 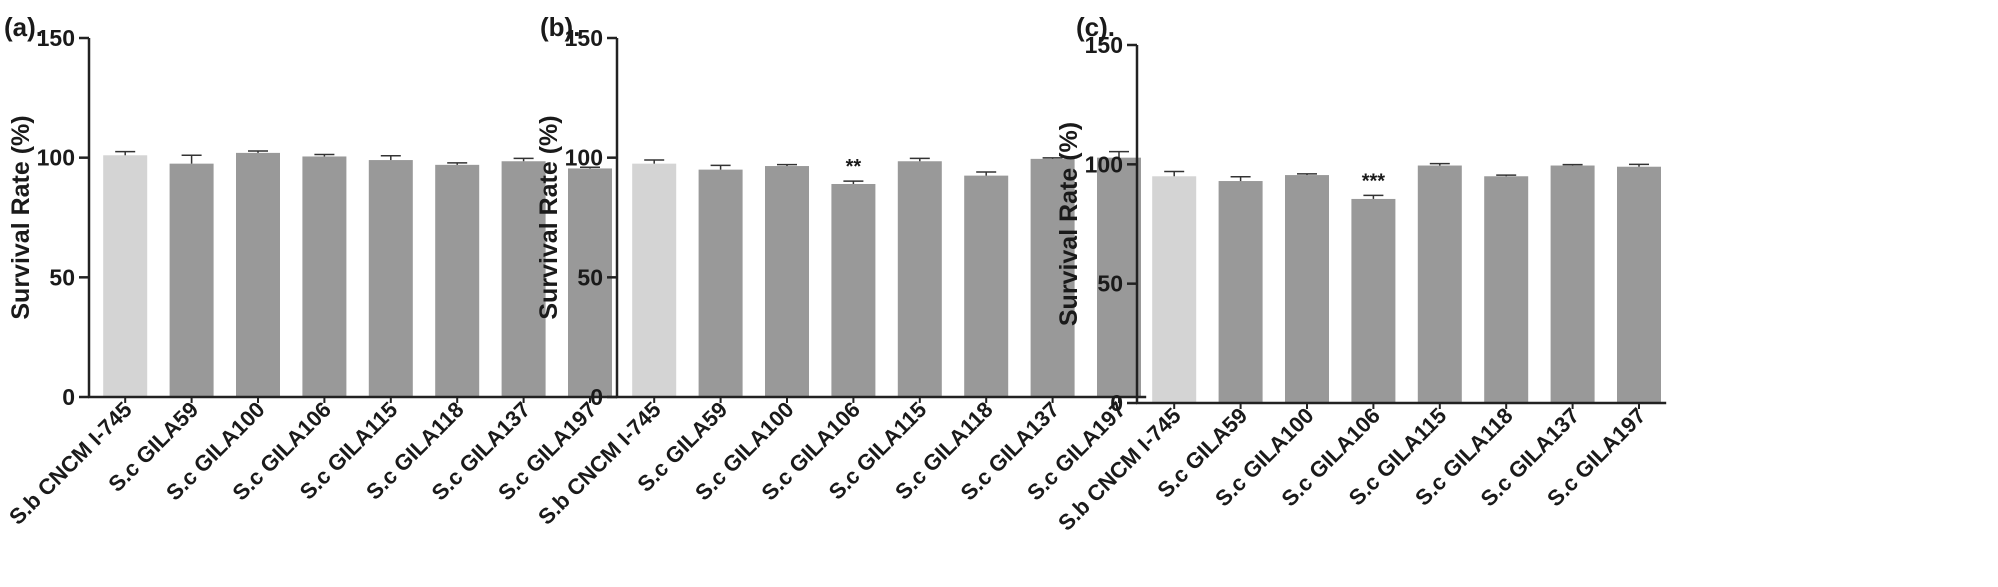 I want to click on panel-label: (b)., so click(x=560, y=27).